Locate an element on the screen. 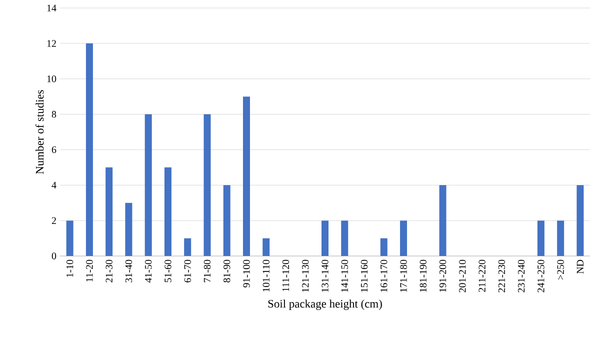 The image size is (597, 352). y-tick-label: 4 is located at coordinates (54, 185).